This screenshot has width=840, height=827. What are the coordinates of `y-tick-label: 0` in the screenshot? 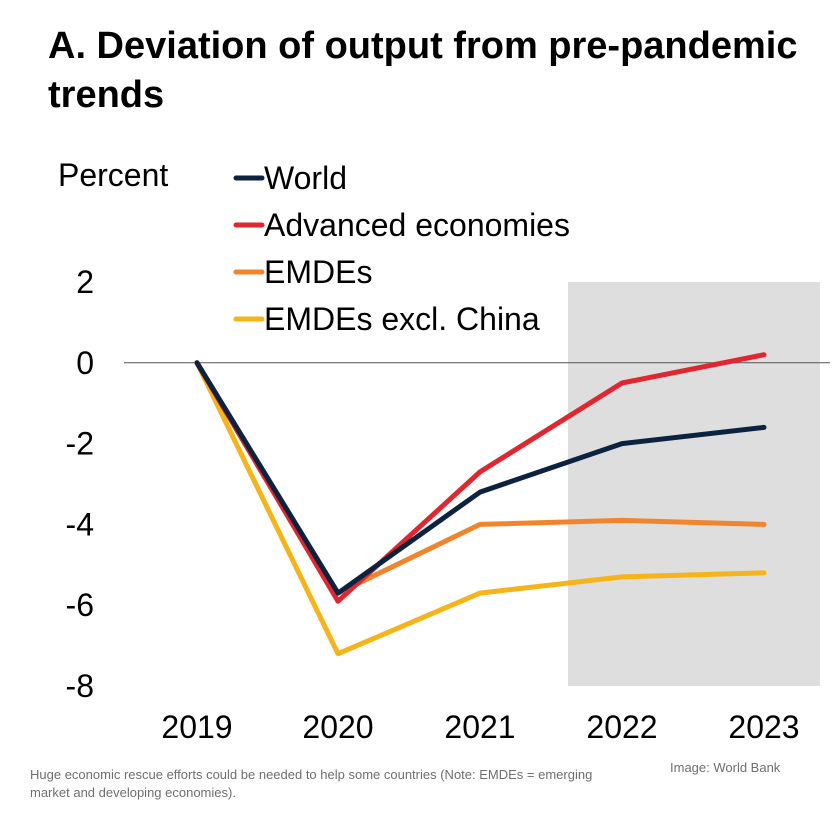 It's located at (85, 363).